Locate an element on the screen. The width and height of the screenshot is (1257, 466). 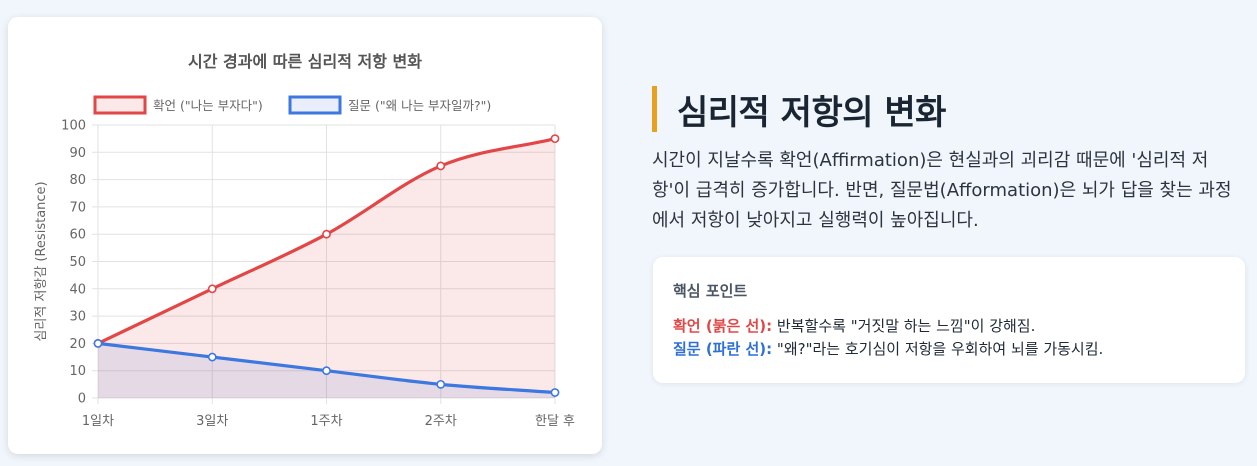
key-point-affirmation-label: 확언 (붉은 선): is located at coordinates (723, 326).